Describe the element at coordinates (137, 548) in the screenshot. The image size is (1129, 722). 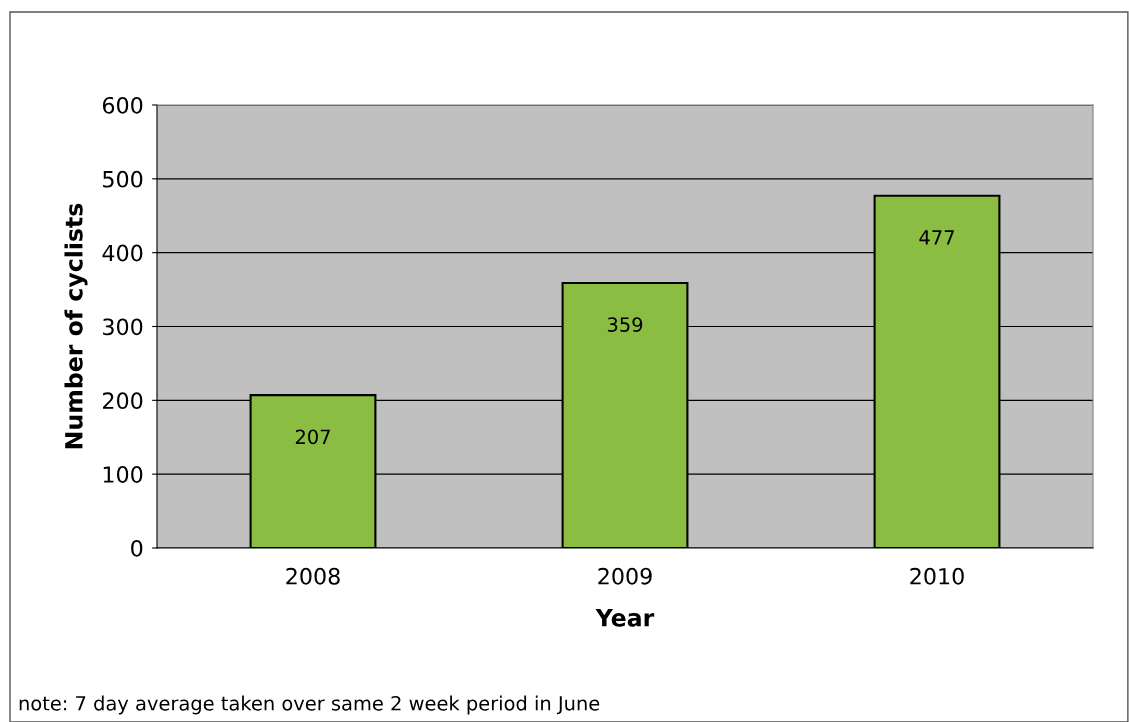
I see `y-tick-label: 0` at that location.